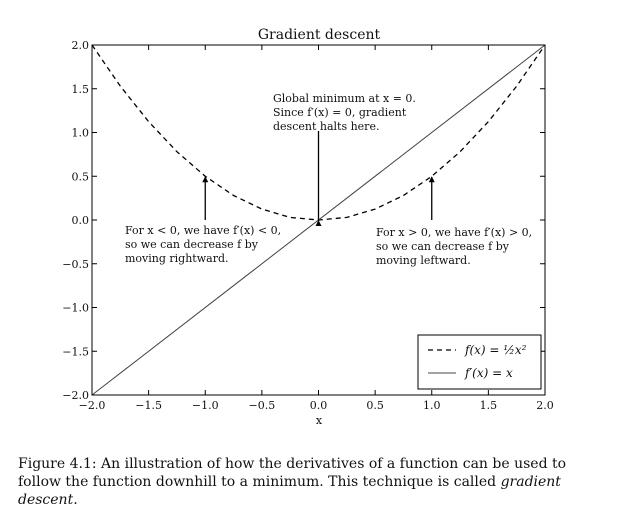  Describe the element at coordinates (489, 405) in the screenshot. I see `x-tick-label: 1.5` at that location.